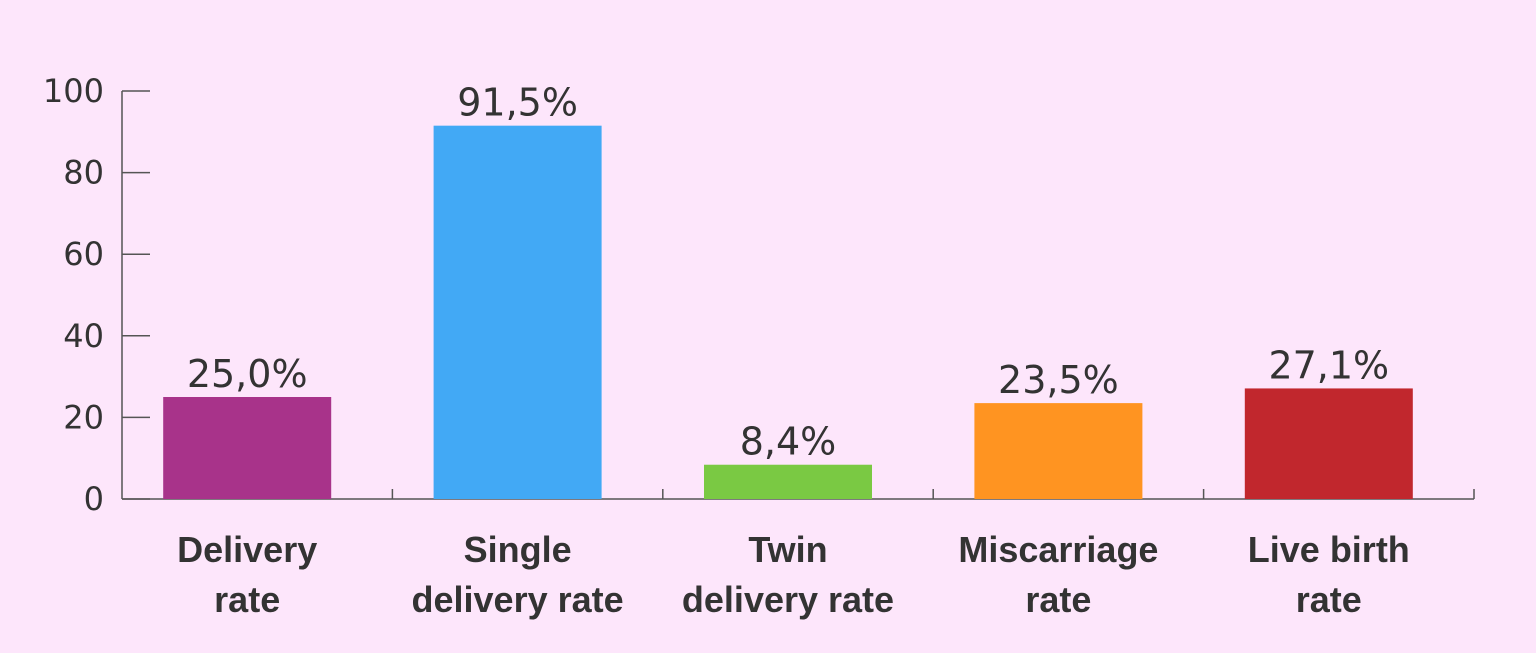 This screenshot has width=1536, height=653. I want to click on y-tick-label: 60, so click(83, 254).